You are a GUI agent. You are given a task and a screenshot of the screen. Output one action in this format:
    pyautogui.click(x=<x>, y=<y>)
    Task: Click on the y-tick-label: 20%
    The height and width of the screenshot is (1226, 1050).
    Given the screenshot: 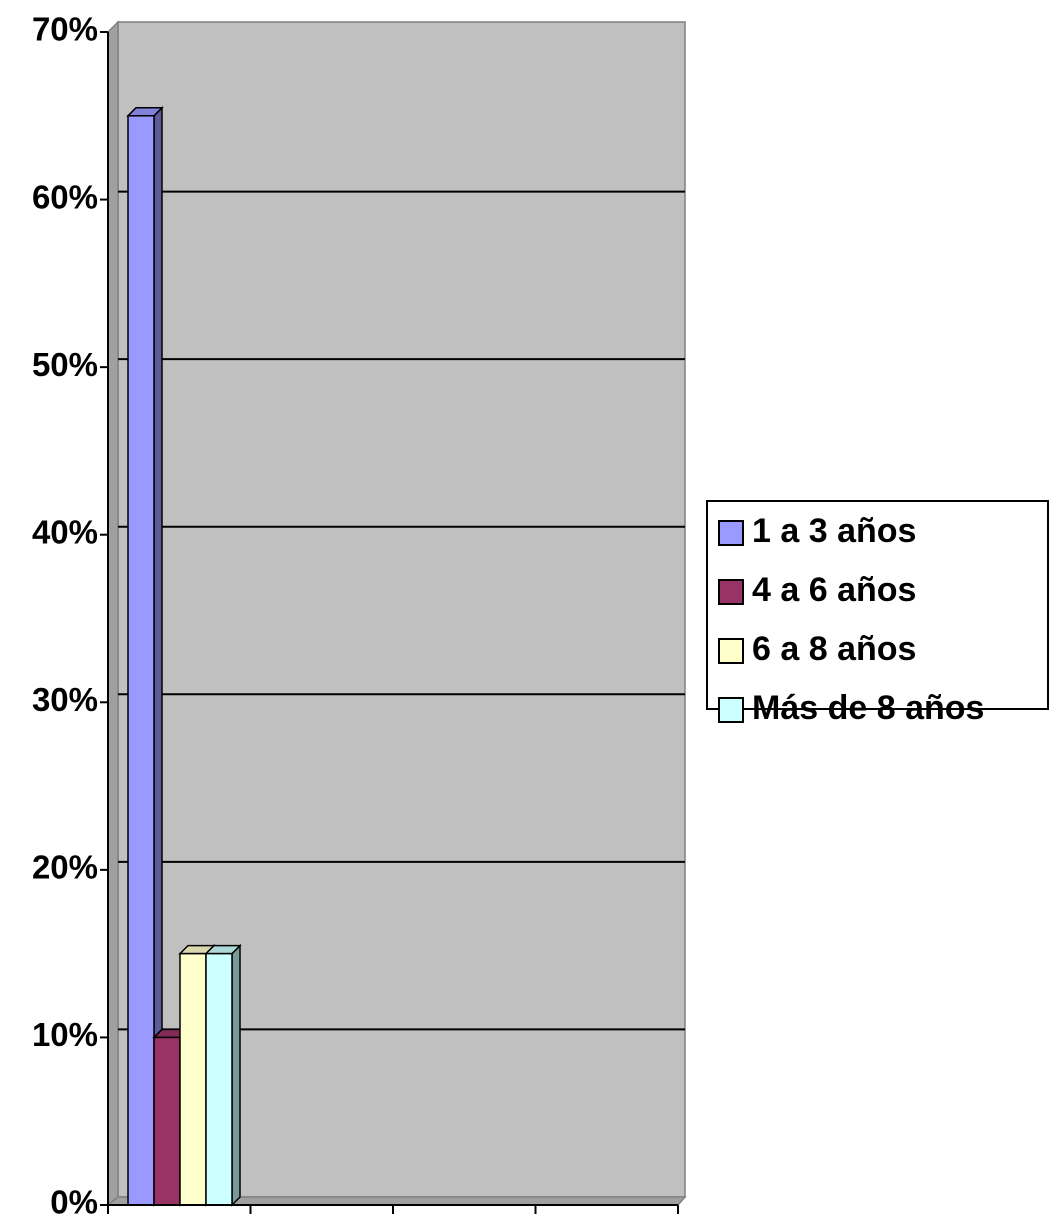 What is the action you would take?
    pyautogui.click(x=65, y=867)
    